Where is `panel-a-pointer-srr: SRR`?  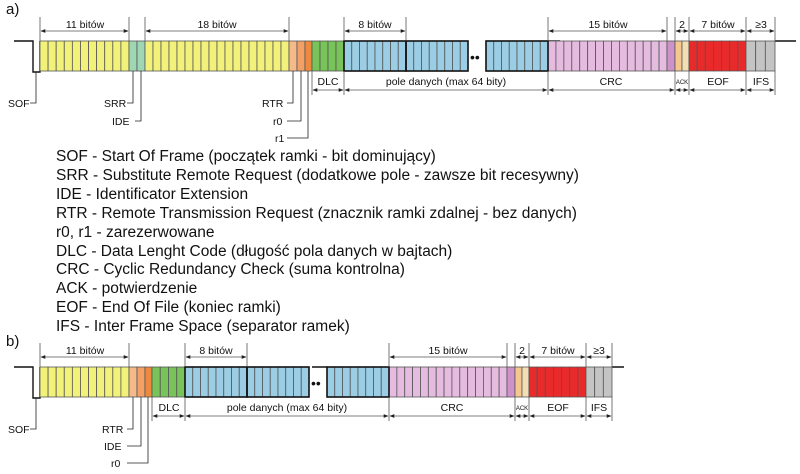 panel-a-pointer-srr: SRR is located at coordinates (115, 104).